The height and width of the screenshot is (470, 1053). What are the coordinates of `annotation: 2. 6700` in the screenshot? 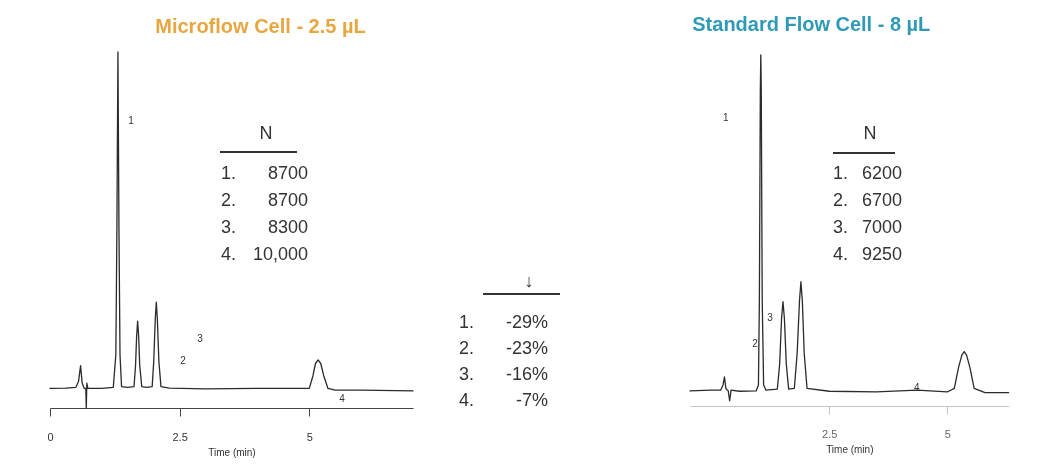 It's located at (867, 200).